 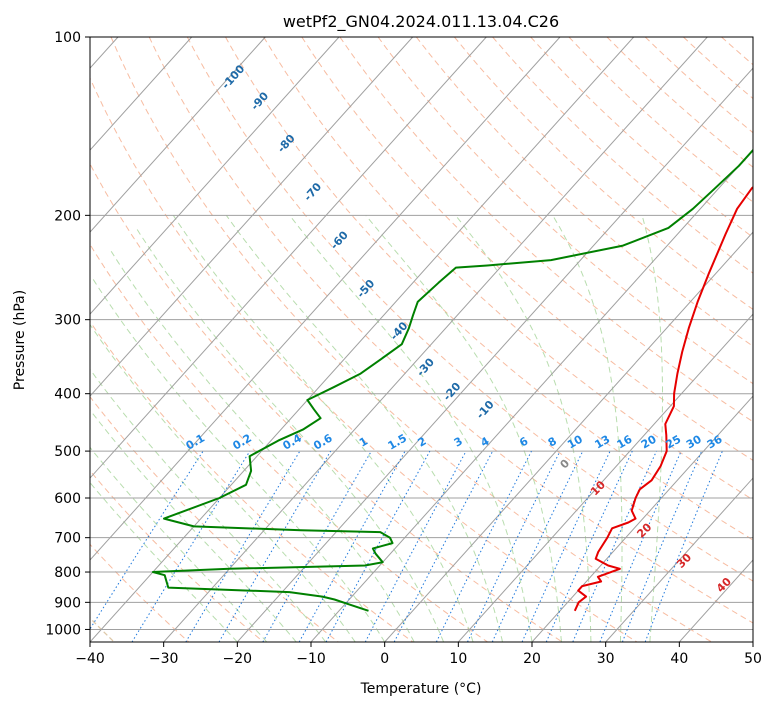 What do you see at coordinates (67, 573) in the screenshot?
I see `y-tick-label: 800` at bounding box center [67, 573].